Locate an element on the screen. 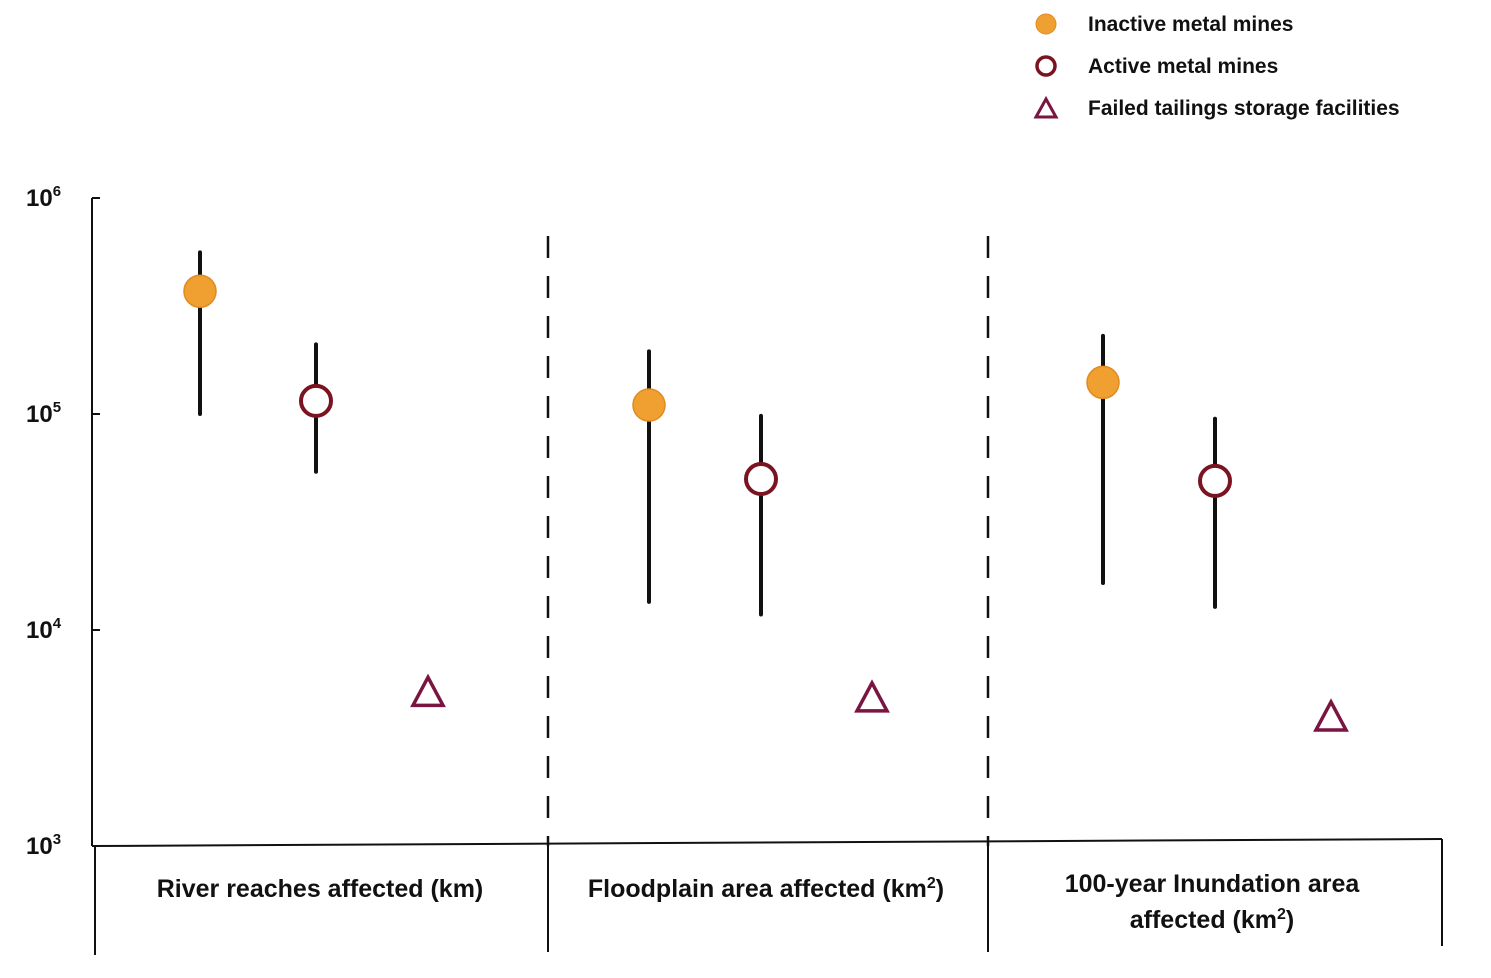 This screenshot has width=1491, height=978. y-tick-label-1: 10⁵ is located at coordinates (43, 413).